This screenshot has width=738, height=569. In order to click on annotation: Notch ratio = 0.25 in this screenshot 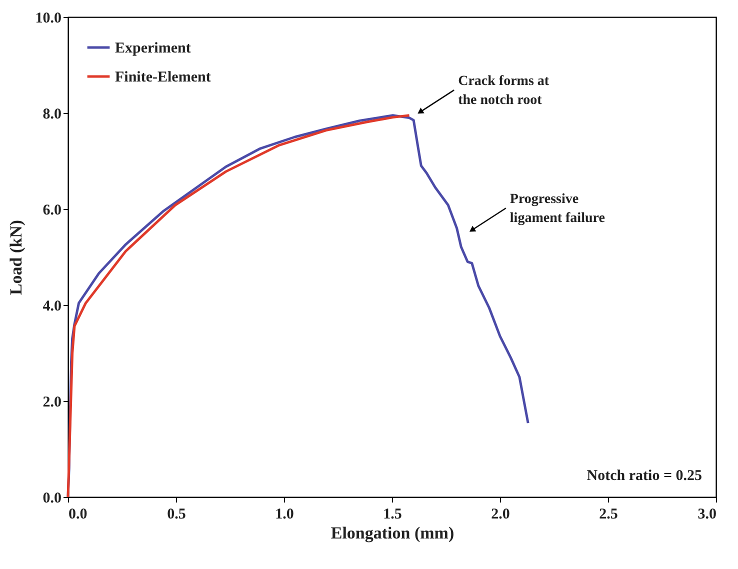, I will do `click(644, 476)`.